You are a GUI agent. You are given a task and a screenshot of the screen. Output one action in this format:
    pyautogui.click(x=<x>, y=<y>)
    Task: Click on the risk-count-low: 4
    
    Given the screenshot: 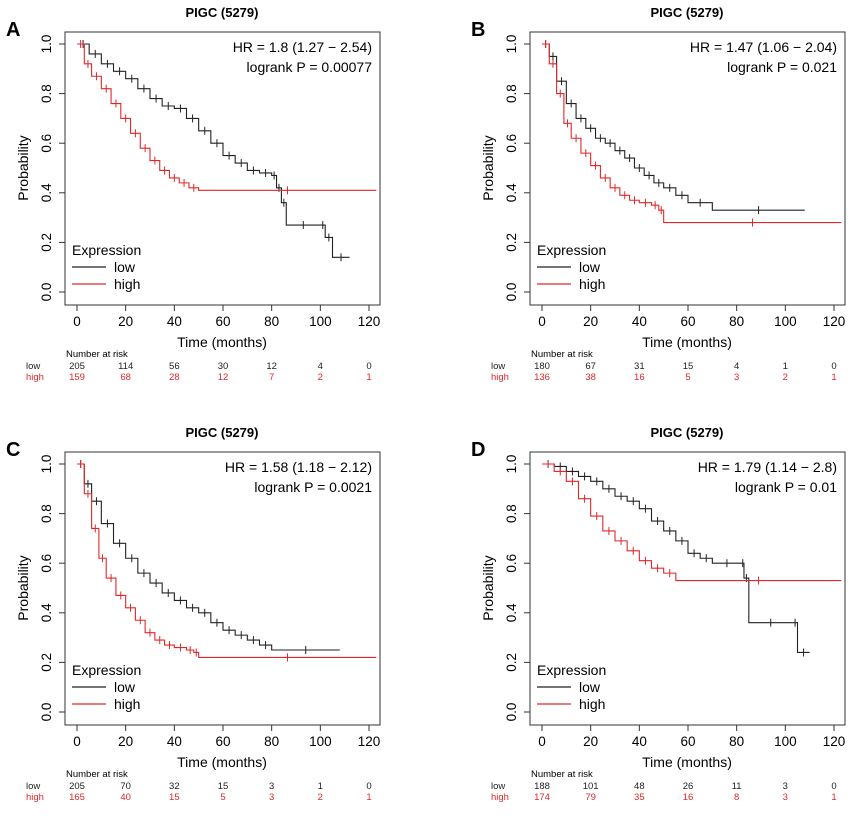 What is the action you would take?
    pyautogui.click(x=736, y=366)
    